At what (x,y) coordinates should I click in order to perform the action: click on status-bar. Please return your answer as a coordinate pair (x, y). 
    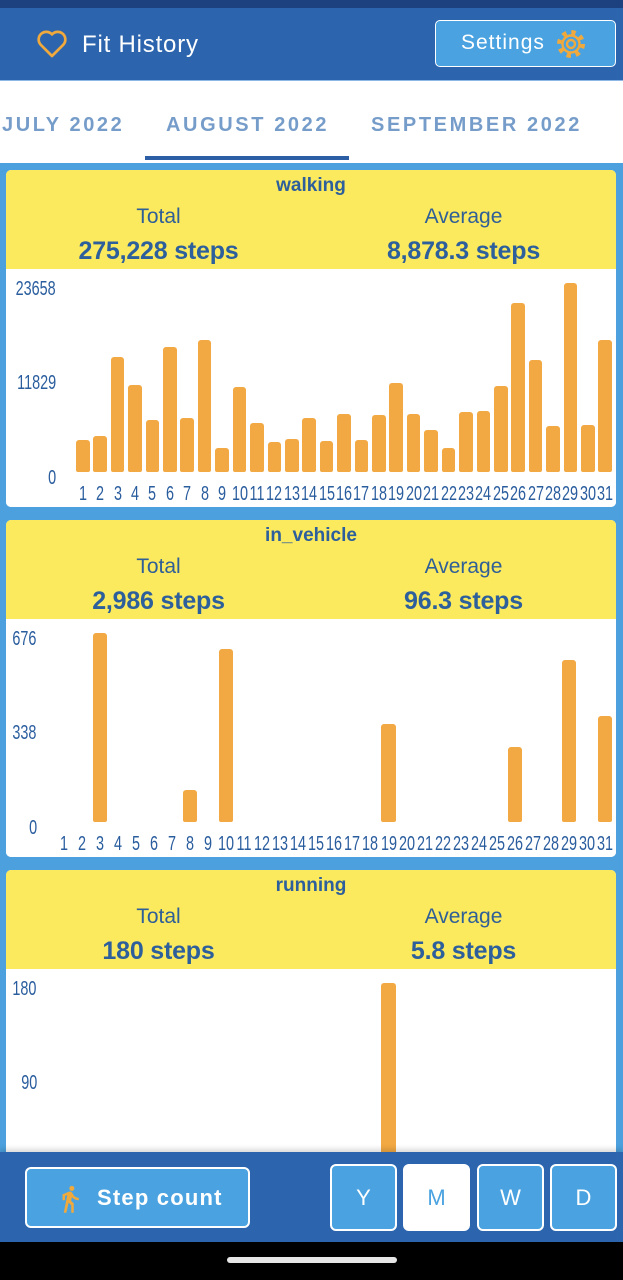
    Looking at the image, I should click on (311, 4).